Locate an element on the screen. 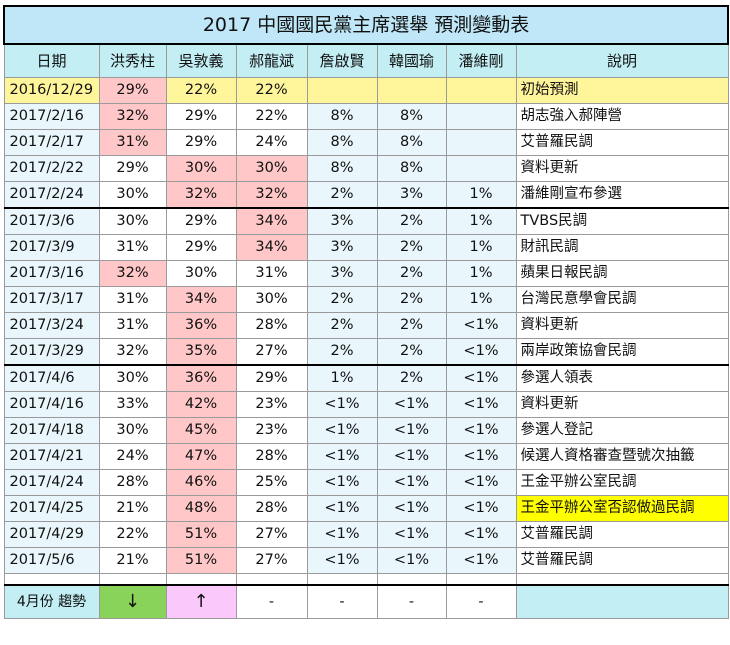  cell-note: TVBS民調 is located at coordinates (622, 221).